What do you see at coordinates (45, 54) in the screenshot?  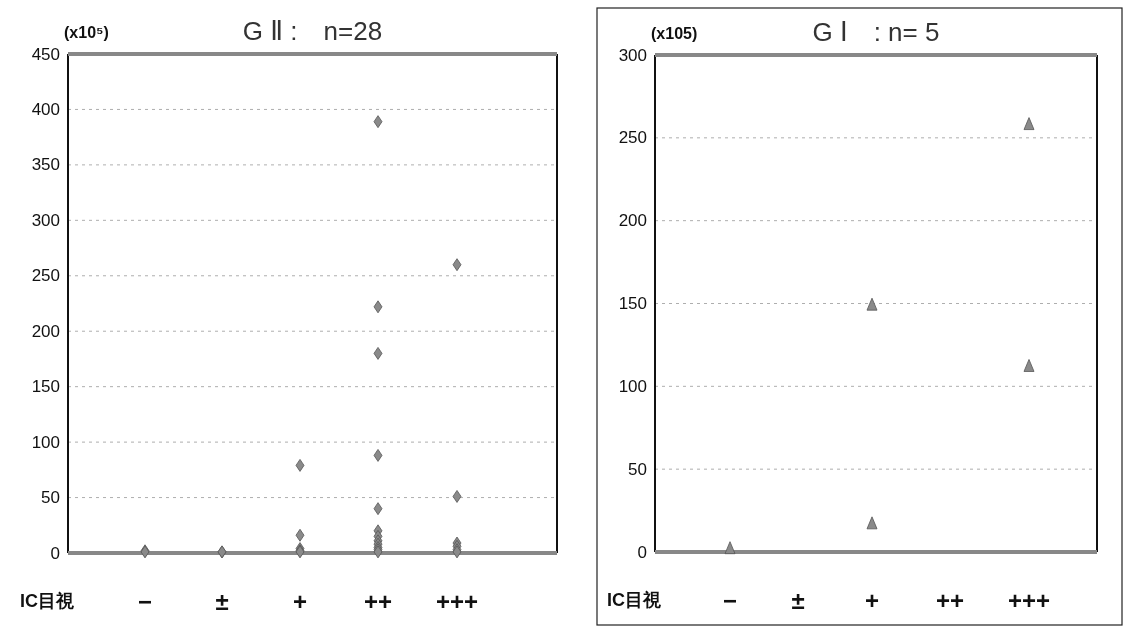 I see `y-tick-label: 450` at bounding box center [45, 54].